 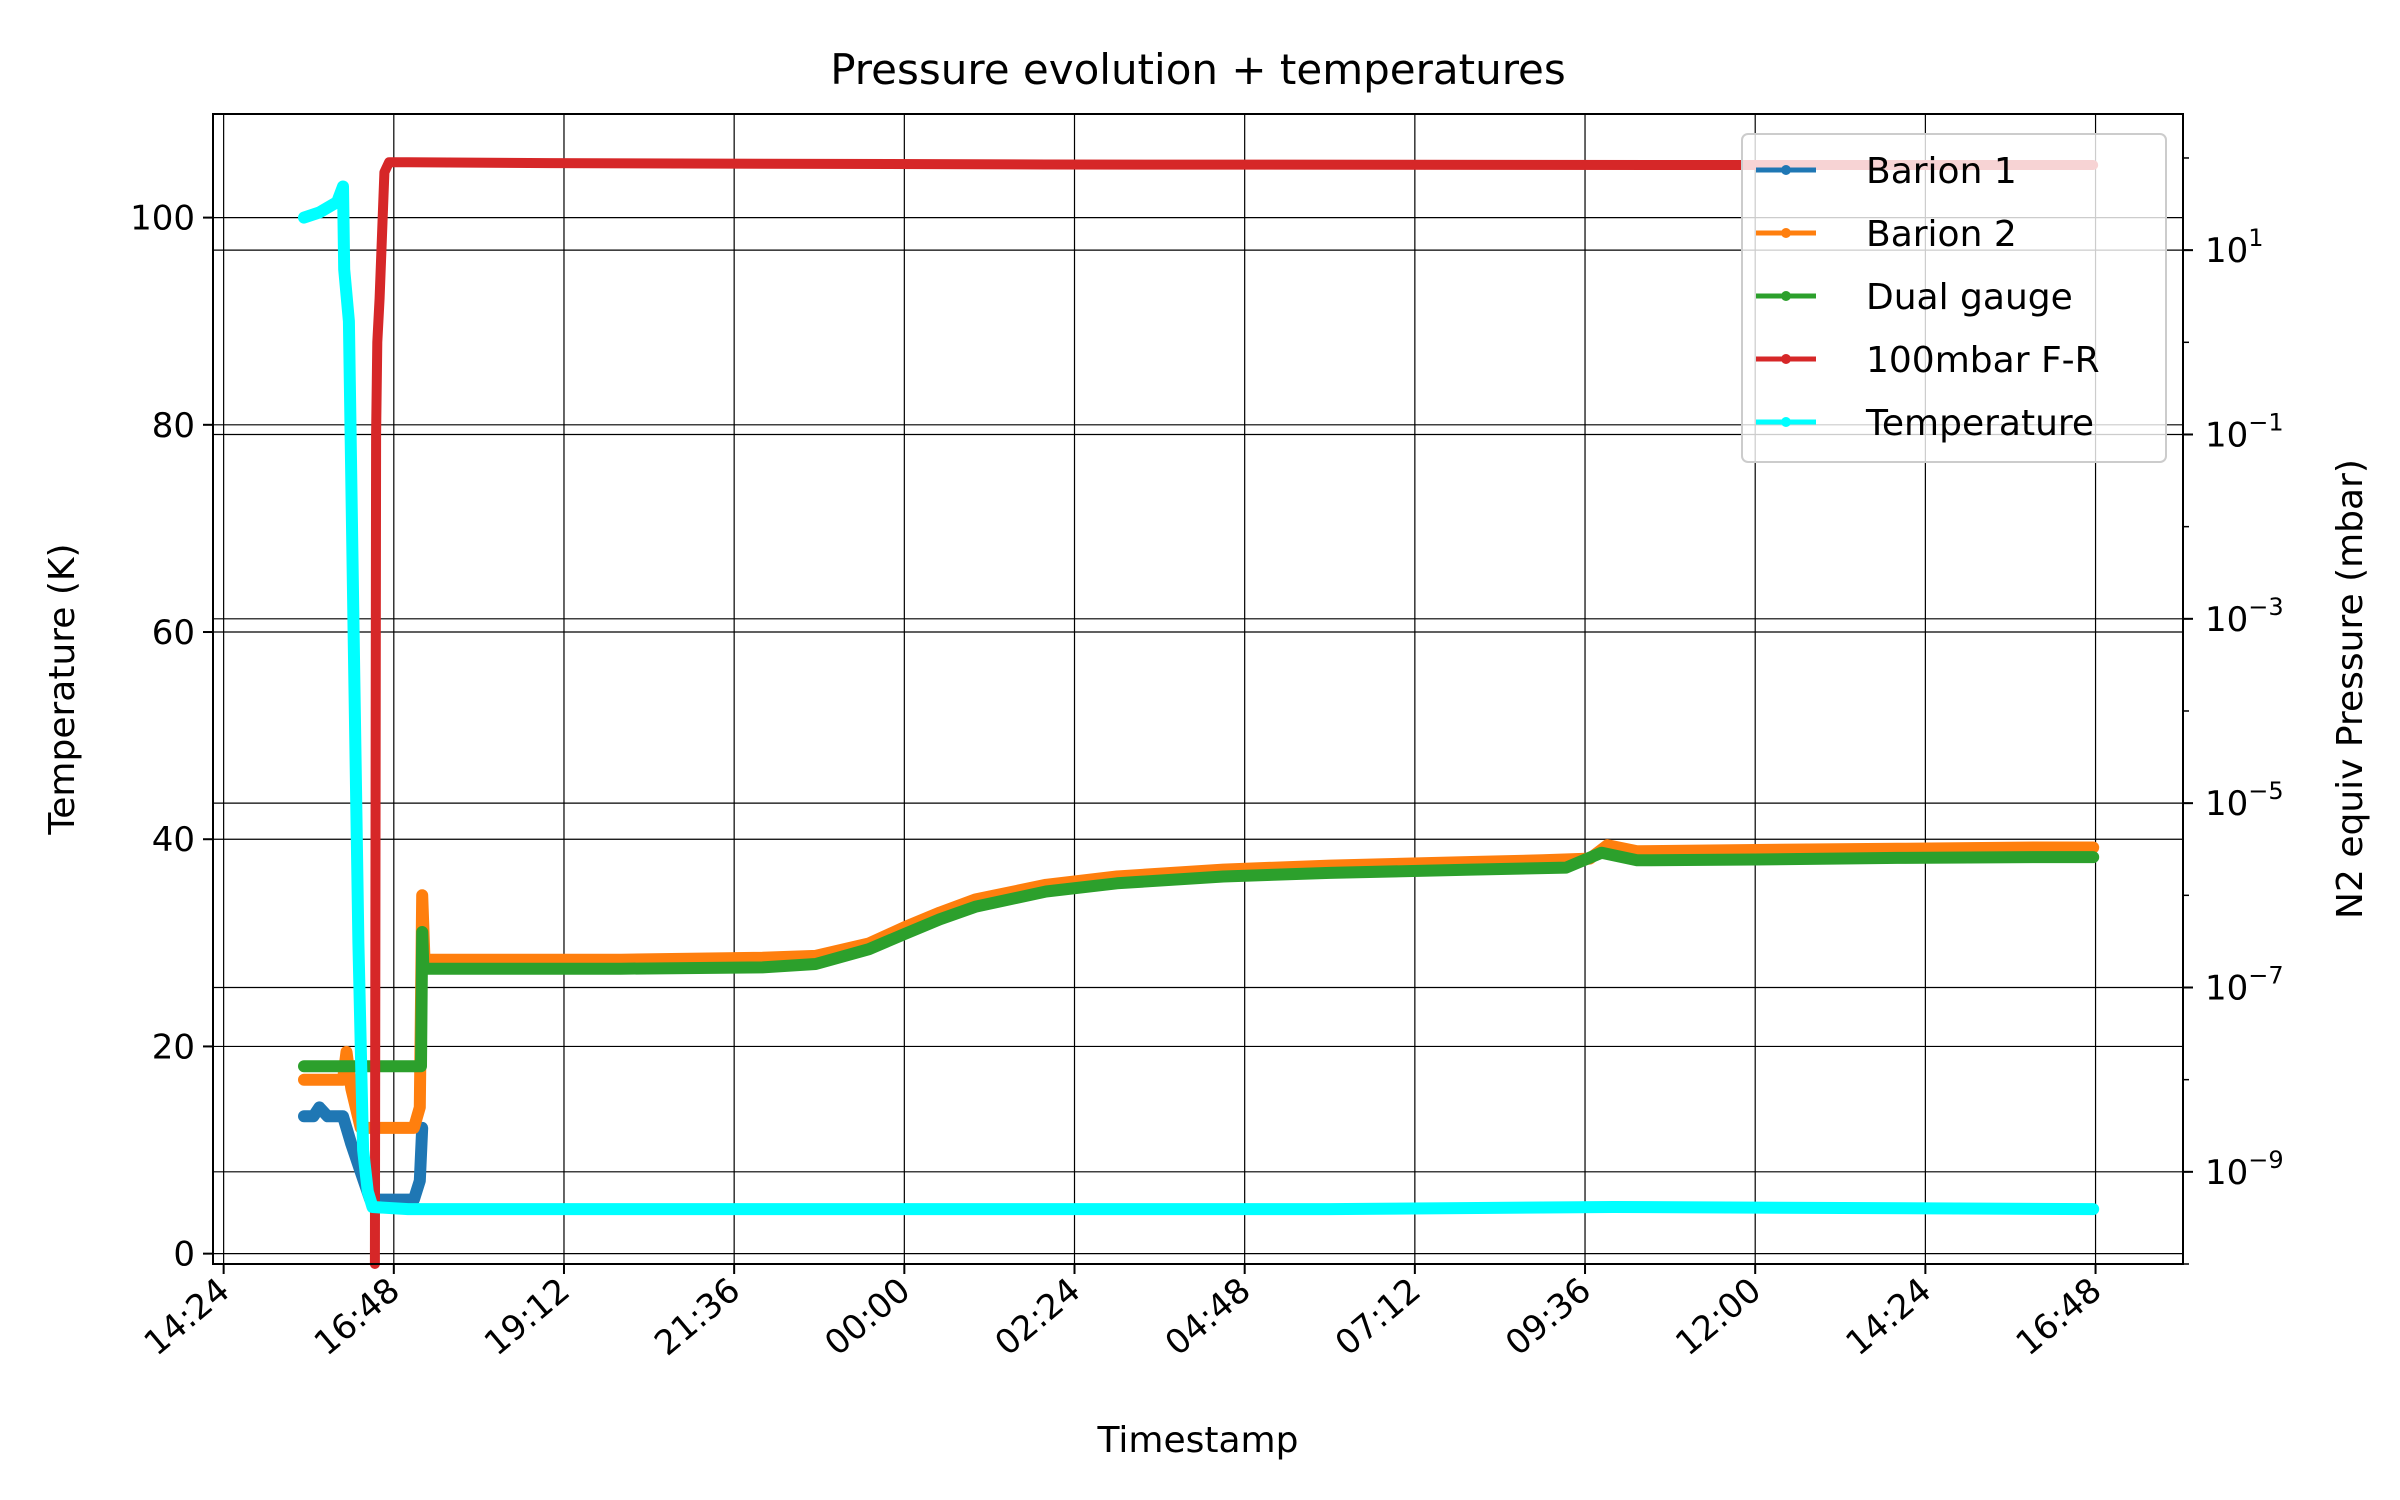 I want to click on x-tick-label: 00:00, so click(x=867, y=1317).